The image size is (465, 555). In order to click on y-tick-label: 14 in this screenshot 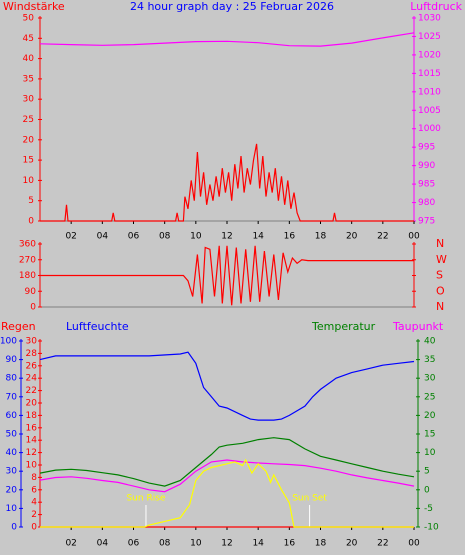, I will do `click(32, 441)`.